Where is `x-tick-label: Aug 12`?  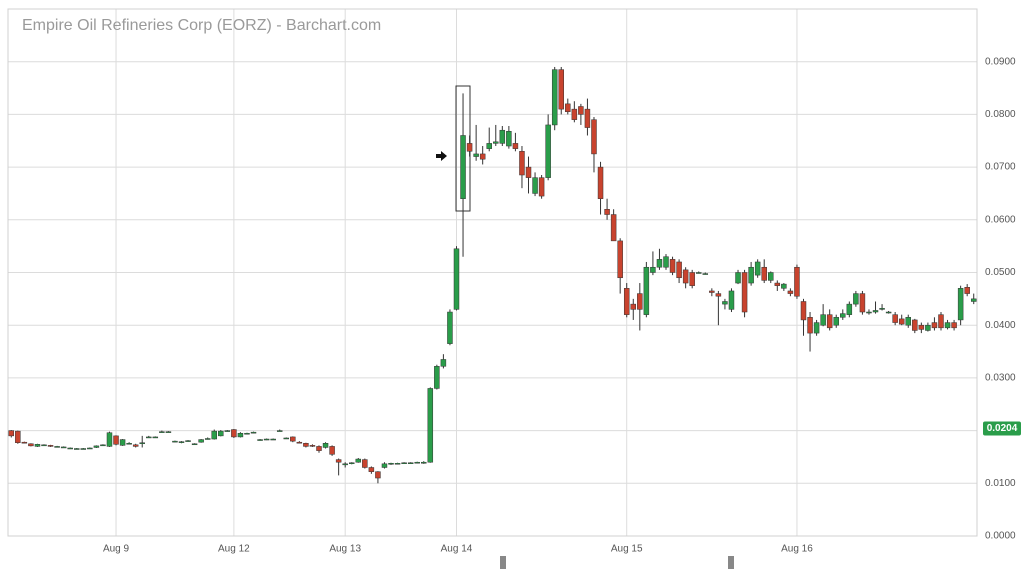 x-tick-label: Aug 12 is located at coordinates (234, 549).